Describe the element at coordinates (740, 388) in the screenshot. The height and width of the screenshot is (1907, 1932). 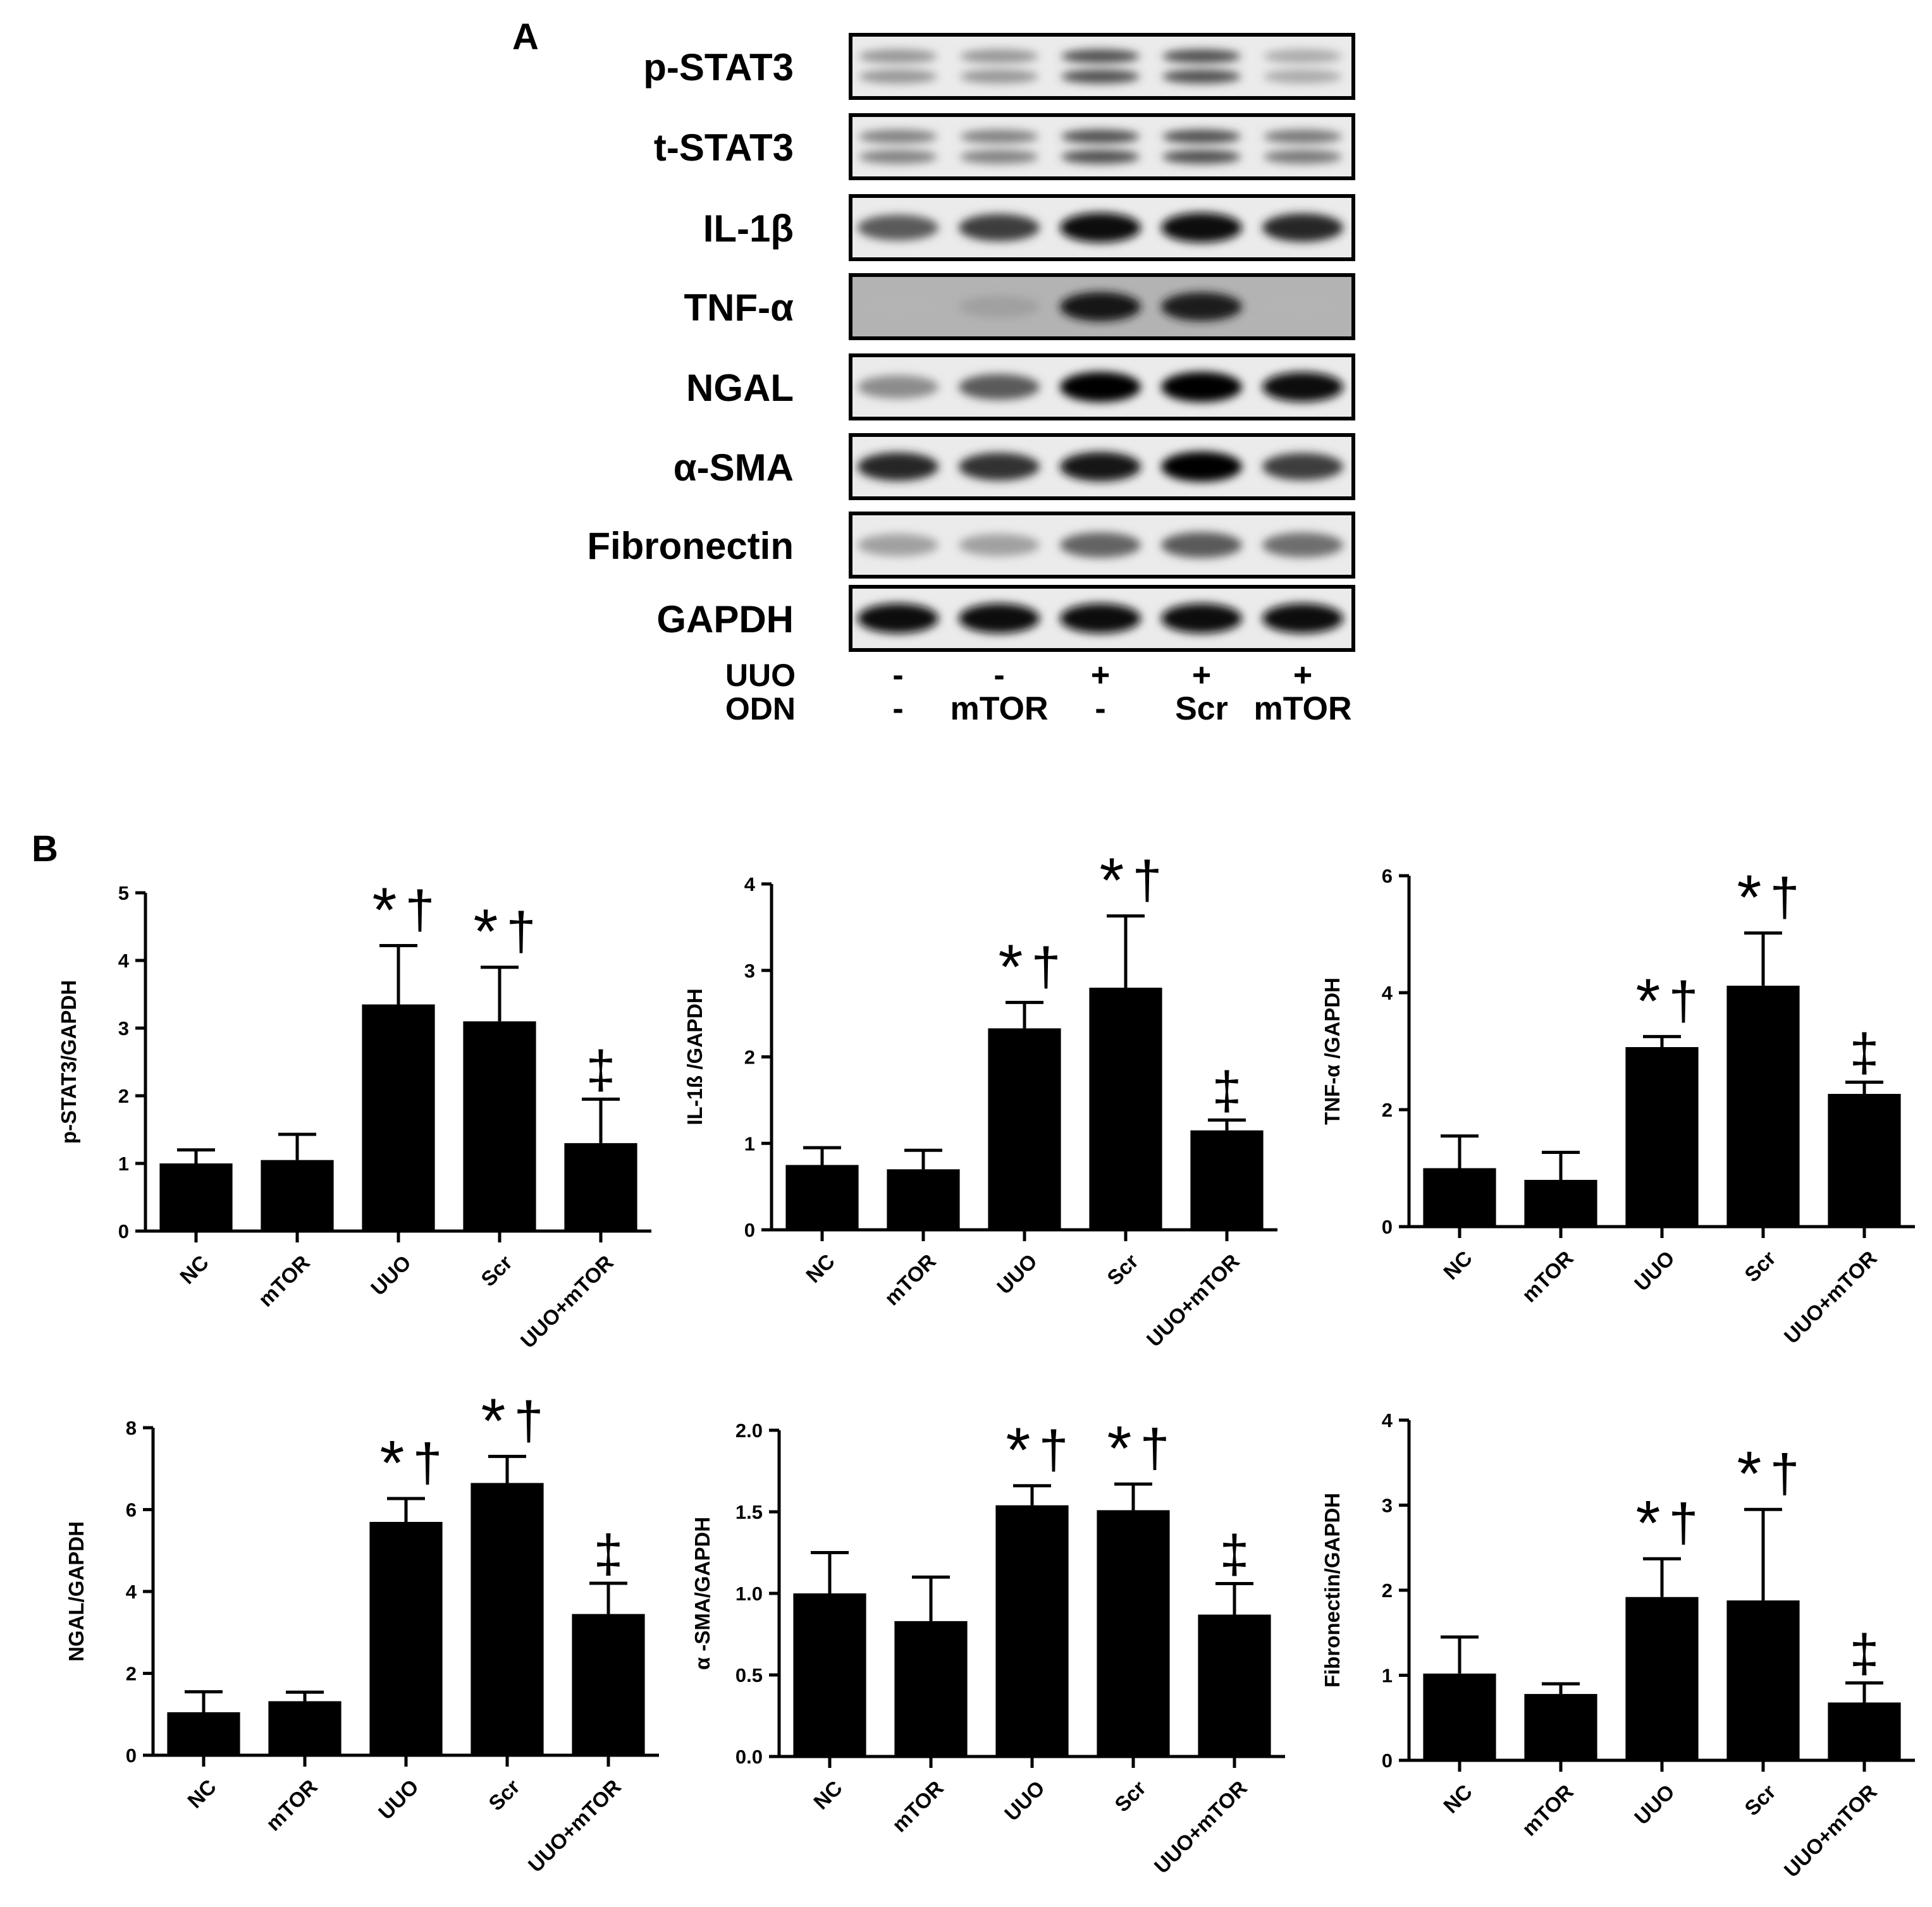
I see `blot-label: NGAL` at that location.